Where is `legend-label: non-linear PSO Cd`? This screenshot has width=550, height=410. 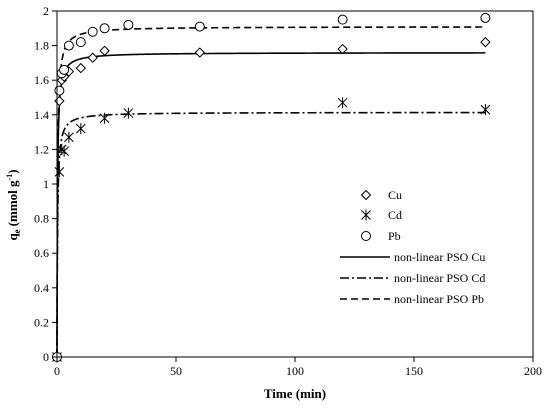 legend-label: non-linear PSO Cd is located at coordinates (439, 278).